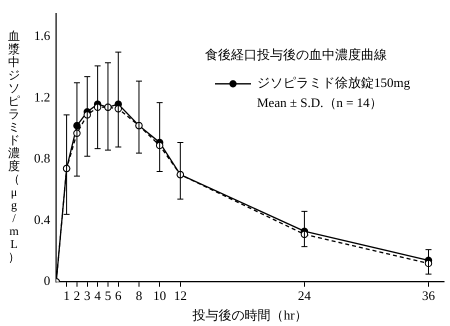 The width and height of the screenshot is (450, 326). Describe the element at coordinates (334, 82) in the screenshot. I see `legend-label: ジソピラミド徐放錠150mg` at that location.